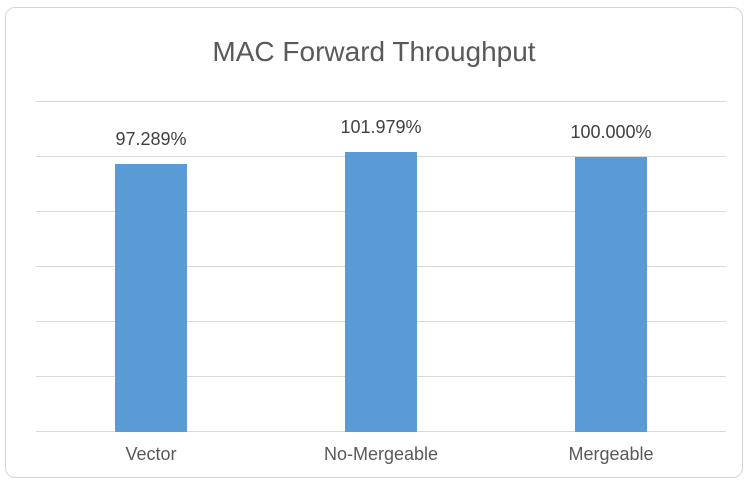  Describe the element at coordinates (151, 139) in the screenshot. I see `bar-data-label: 97.289%` at that location.